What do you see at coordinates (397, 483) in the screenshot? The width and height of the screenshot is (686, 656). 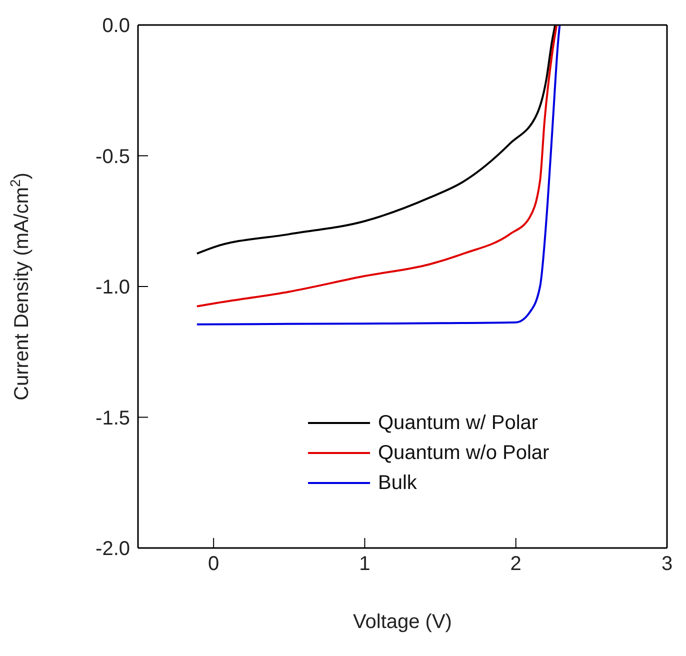 I see `legend-label: Bulk` at bounding box center [397, 483].